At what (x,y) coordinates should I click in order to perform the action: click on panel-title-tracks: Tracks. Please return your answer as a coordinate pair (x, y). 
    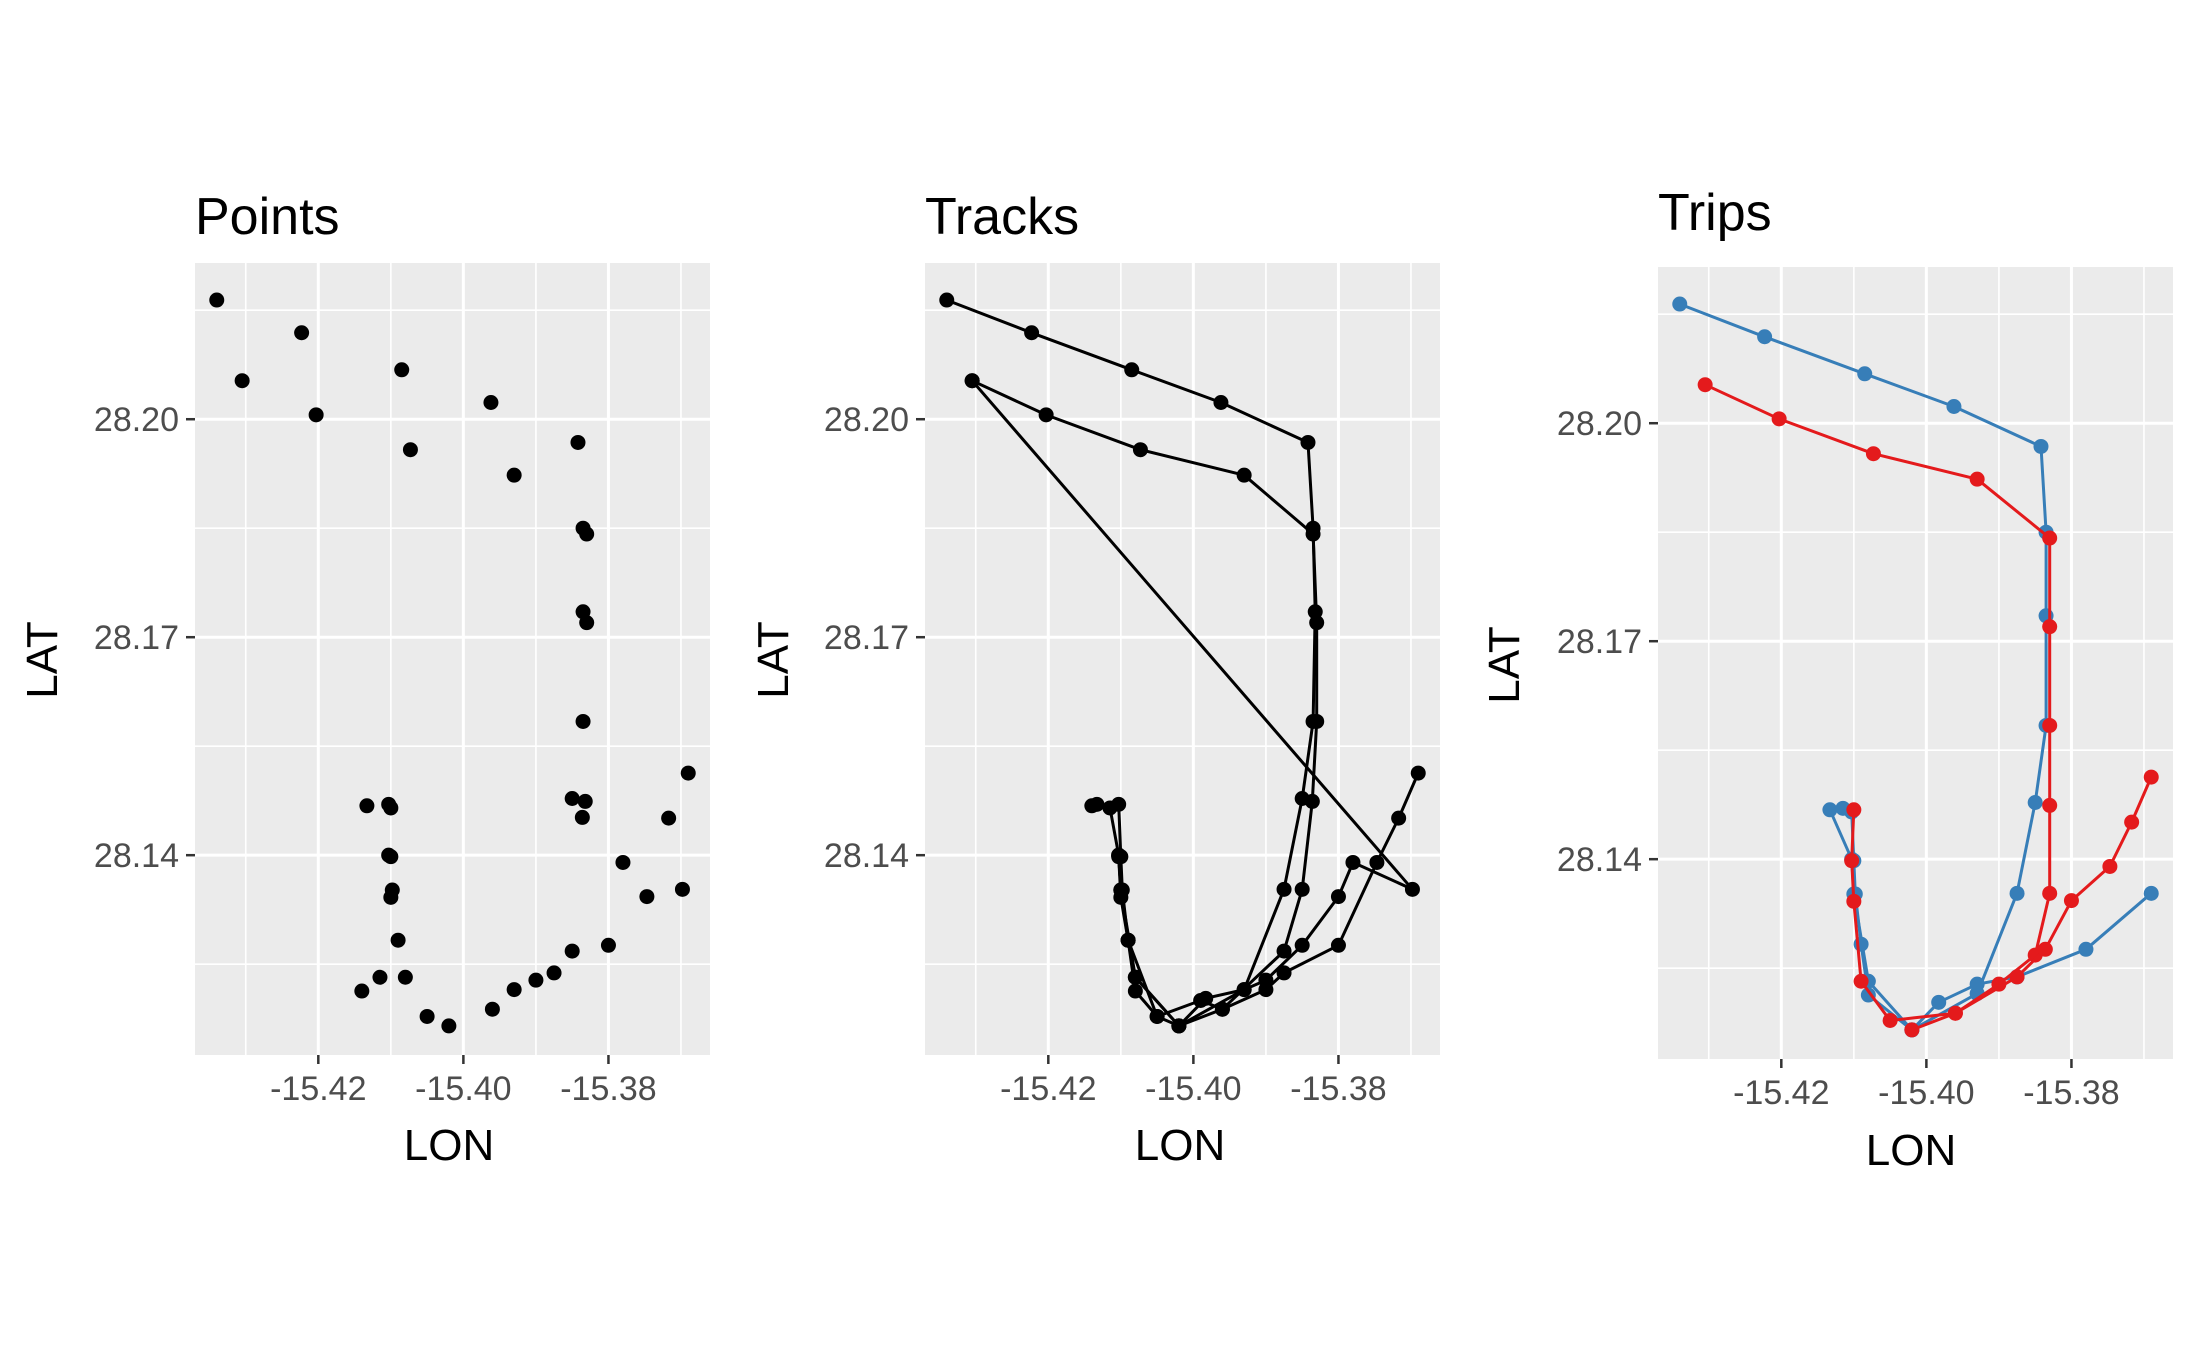
    Looking at the image, I should click on (1002, 217).